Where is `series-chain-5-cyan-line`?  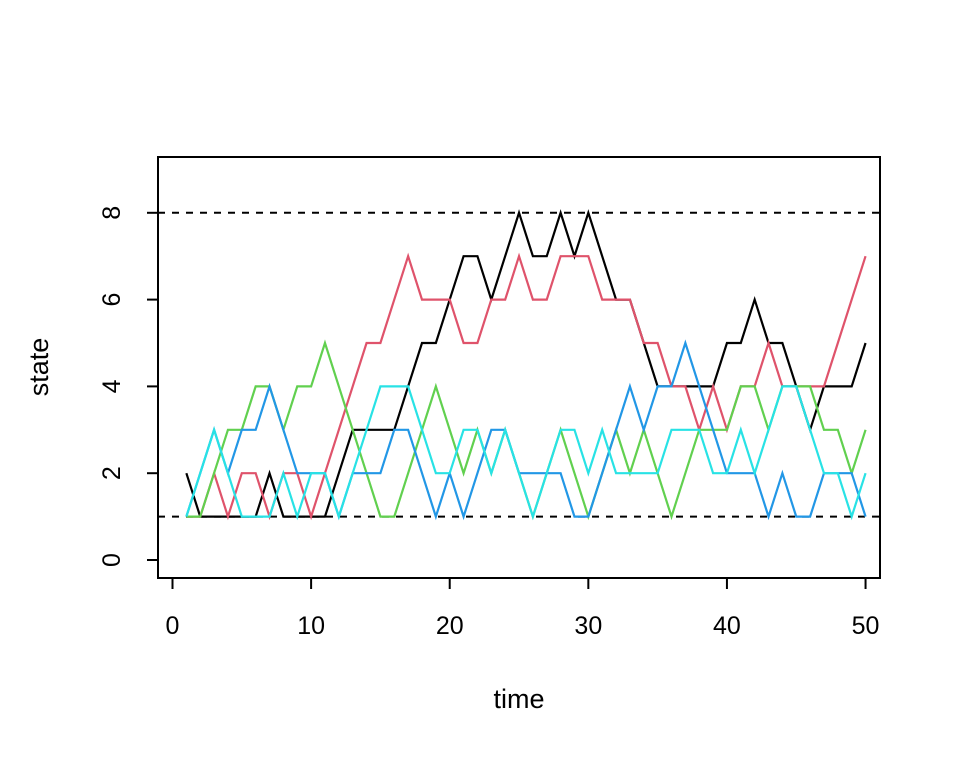
series-chain-5-cyan-line is located at coordinates (526, 453).